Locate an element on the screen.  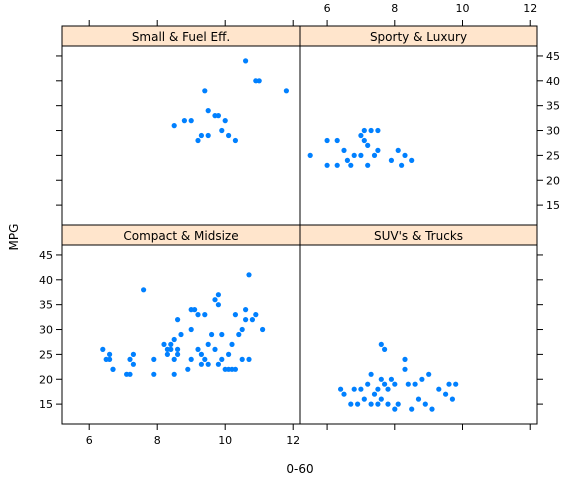
y-tick-label: 45 is located at coordinates (553, 56).